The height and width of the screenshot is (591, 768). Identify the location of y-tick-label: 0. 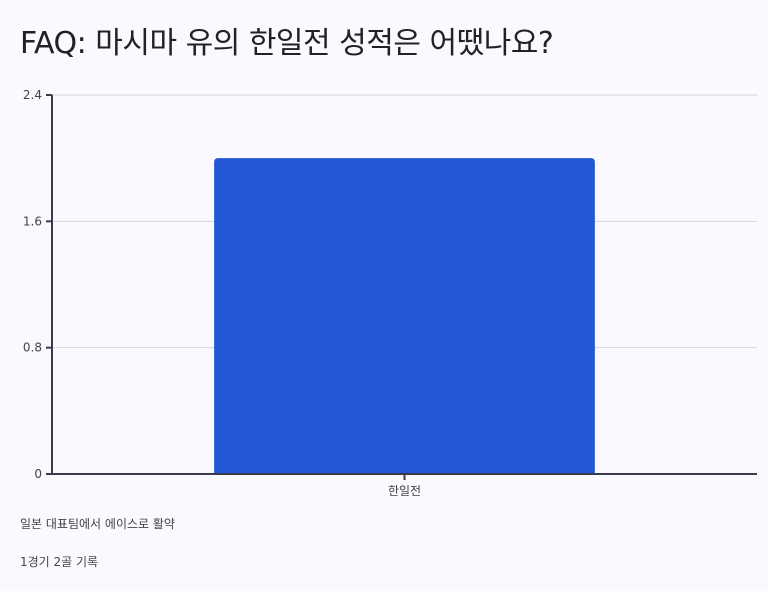
(38, 474).